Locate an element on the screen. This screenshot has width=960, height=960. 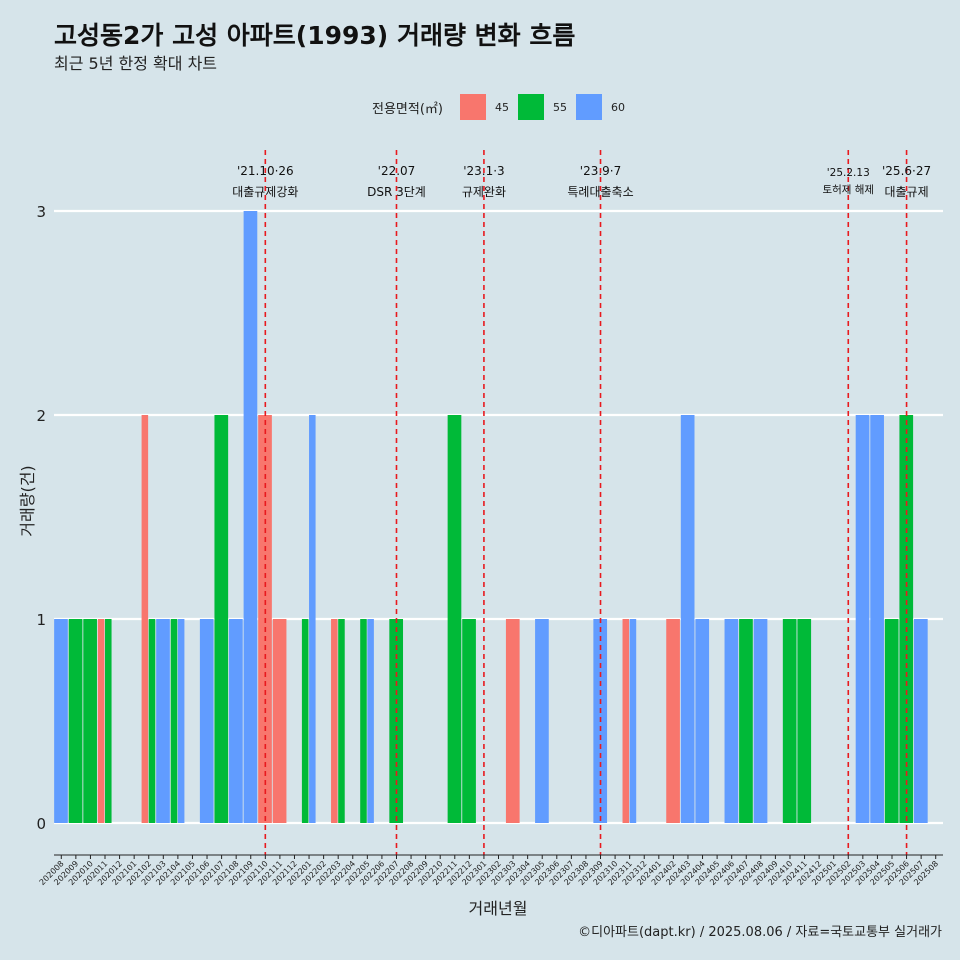
y-tick-label-1: 1 is located at coordinates (41, 620).